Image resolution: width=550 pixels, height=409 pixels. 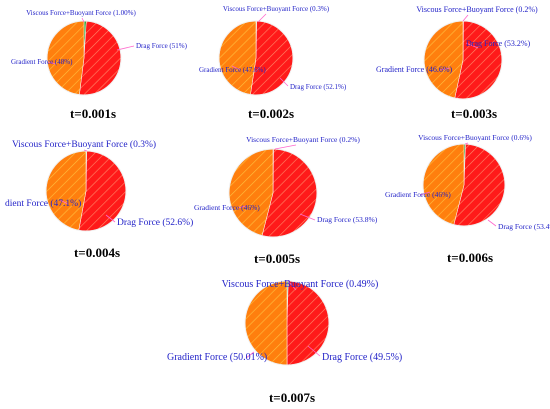 What do you see at coordinates (85, 150) in the screenshot?
I see `pie-4-leader-viscous` at bounding box center [85, 150].